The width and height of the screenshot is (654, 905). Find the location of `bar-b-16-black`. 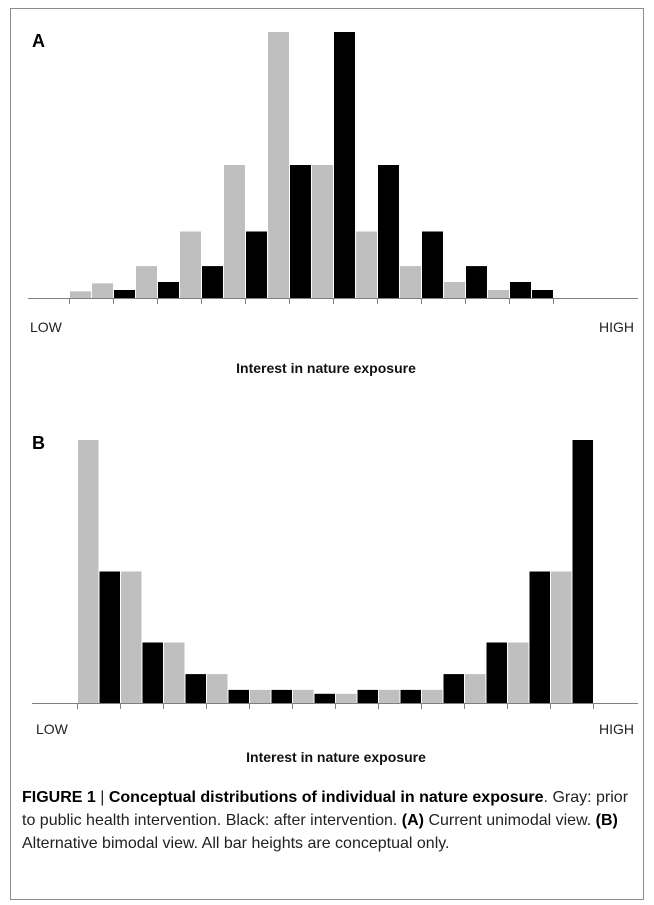

bar-b-16-black is located at coordinates (410, 696).